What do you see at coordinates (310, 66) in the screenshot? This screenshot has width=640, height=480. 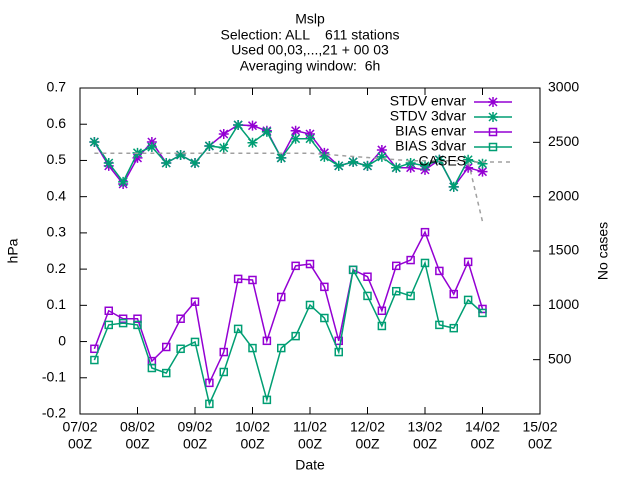 I see `chart-subtitle: Averaging window: 6h` at bounding box center [310, 66].